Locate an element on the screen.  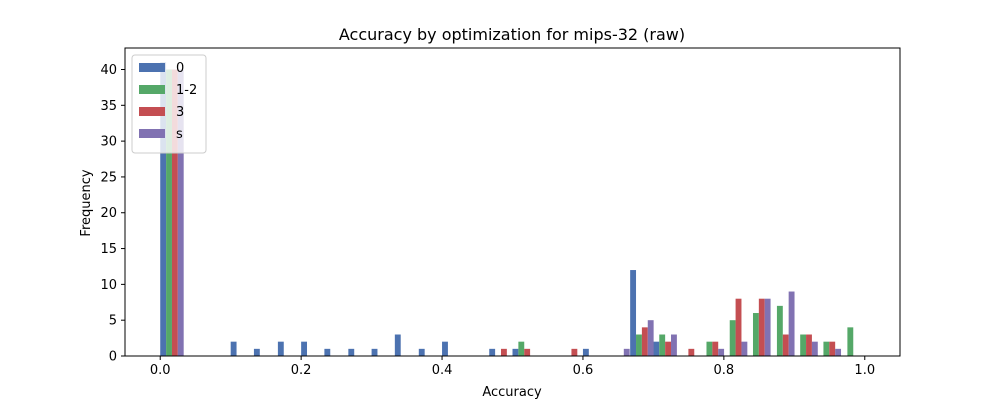
legend-label-1-2: 1-2 is located at coordinates (186, 90).